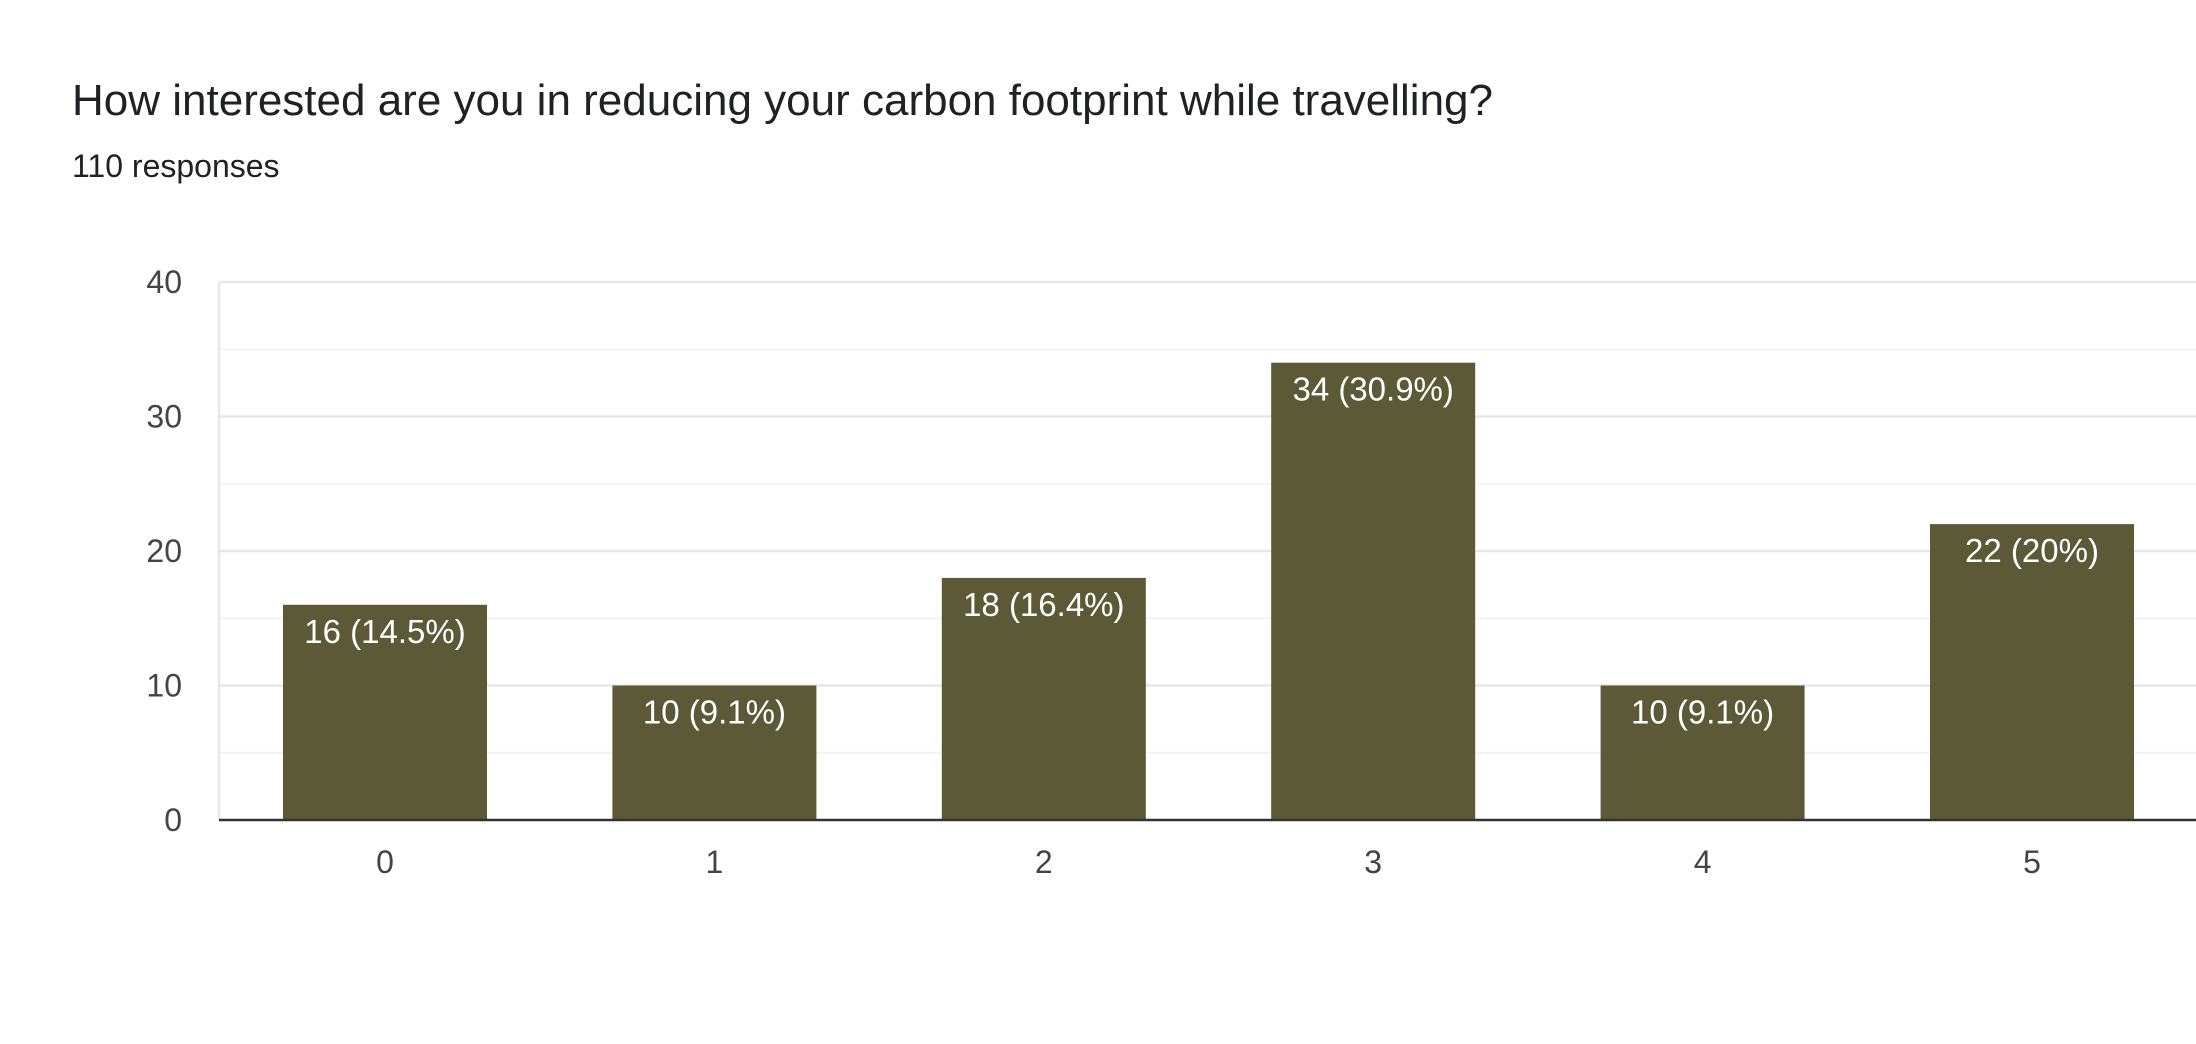  I want to click on y-tick-label: 30, so click(164, 417).